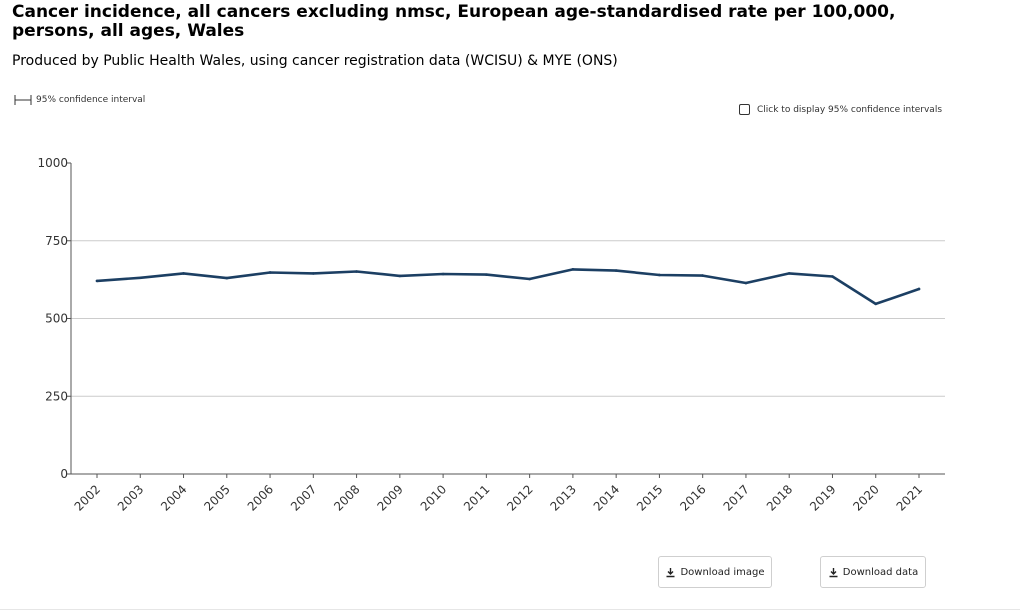 The height and width of the screenshot is (613, 1020). What do you see at coordinates (216, 497) in the screenshot?
I see `x-tick-label: 2005` at bounding box center [216, 497].